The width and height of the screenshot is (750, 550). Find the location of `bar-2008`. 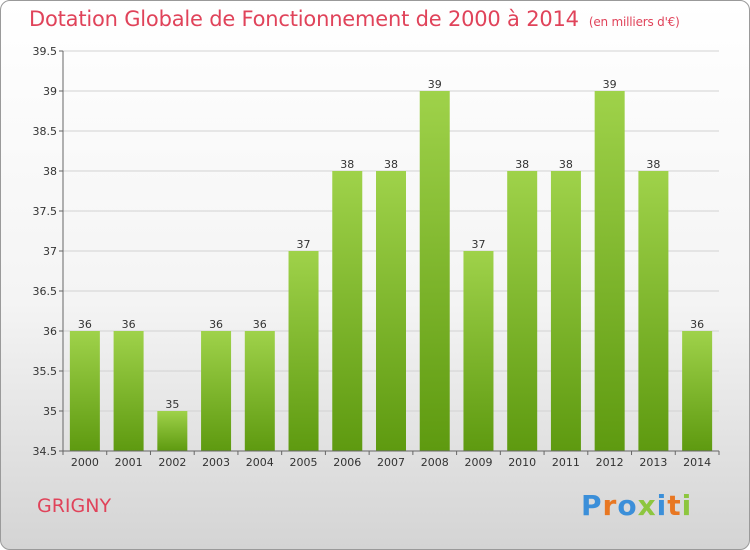

bar-2008 is located at coordinates (434, 271).